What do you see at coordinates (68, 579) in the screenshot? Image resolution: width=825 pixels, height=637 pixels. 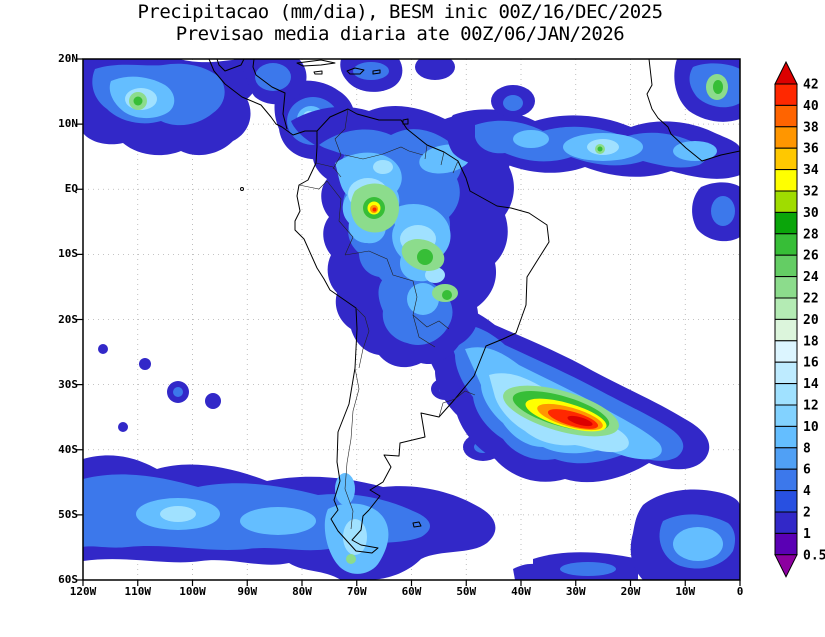 I see `lat-tick-label: 60S` at bounding box center [68, 579].